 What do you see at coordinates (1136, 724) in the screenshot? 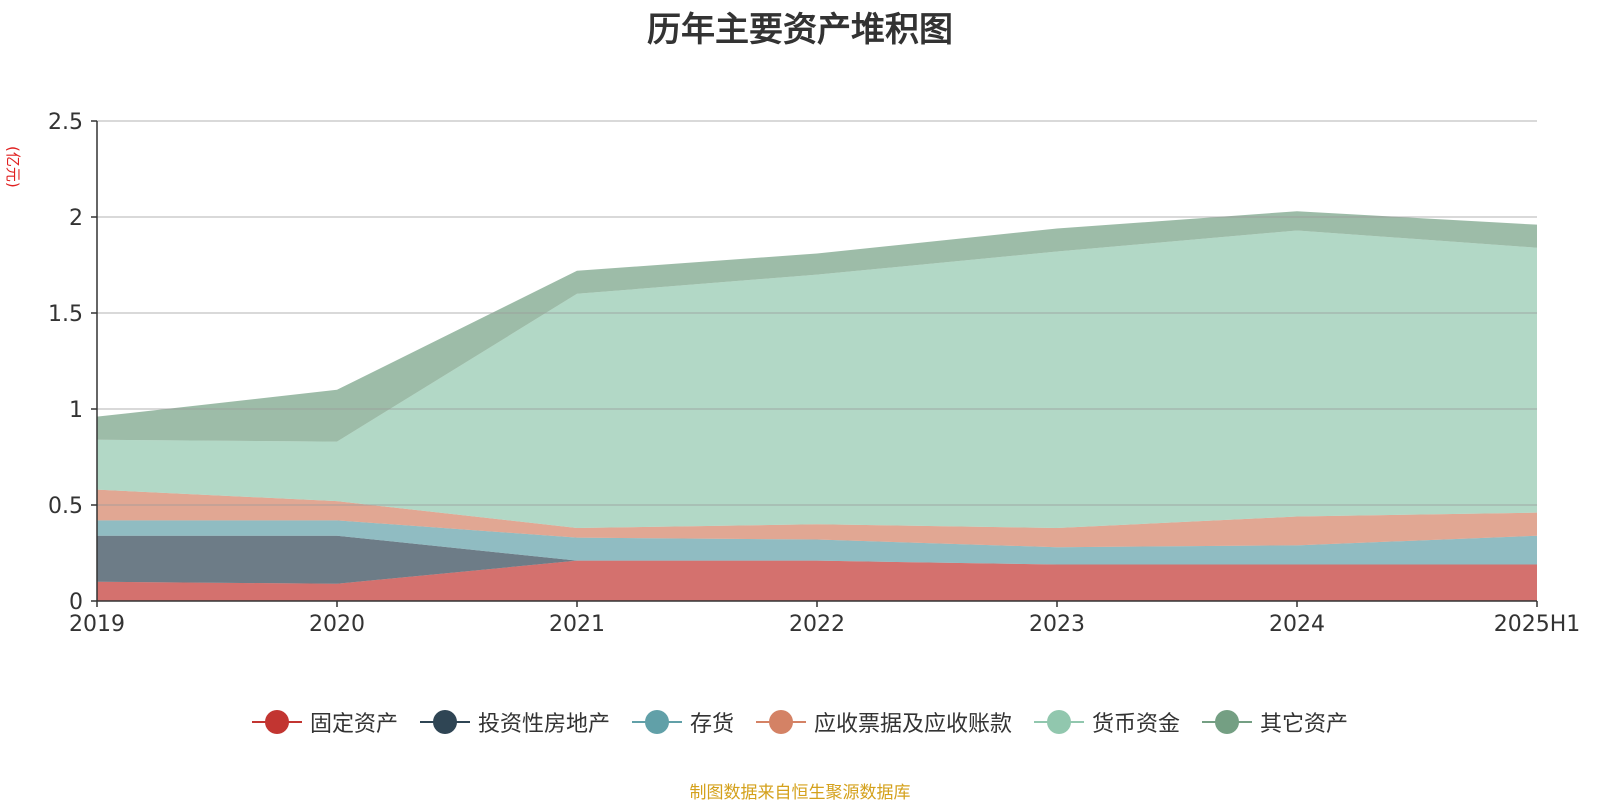
I see `legend-label: 货币资金` at bounding box center [1136, 724].